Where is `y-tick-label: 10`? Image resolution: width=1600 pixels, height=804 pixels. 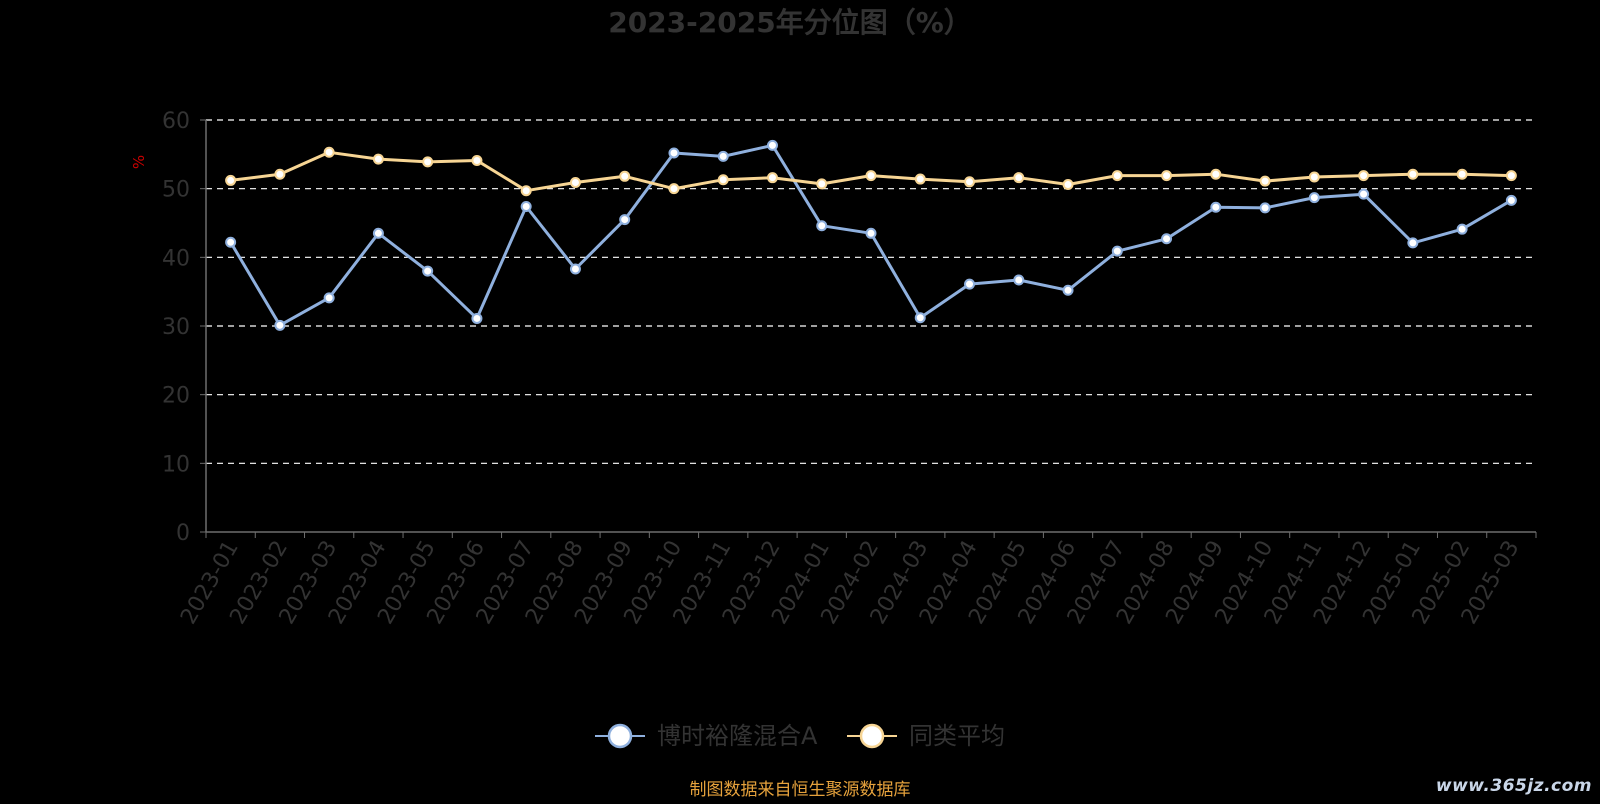
y-tick-label: 10 is located at coordinates (176, 464).